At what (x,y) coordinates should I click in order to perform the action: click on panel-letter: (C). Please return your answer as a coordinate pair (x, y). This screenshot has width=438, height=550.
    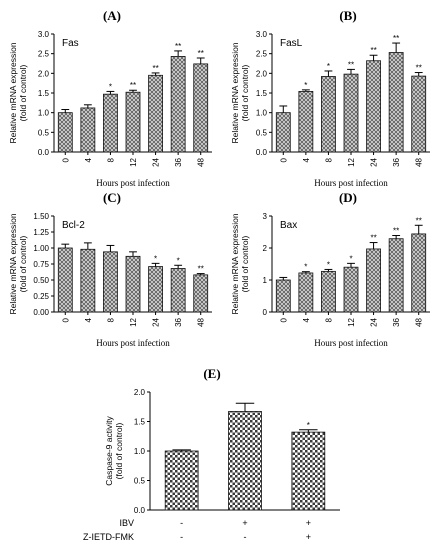
    Looking at the image, I should click on (112, 197).